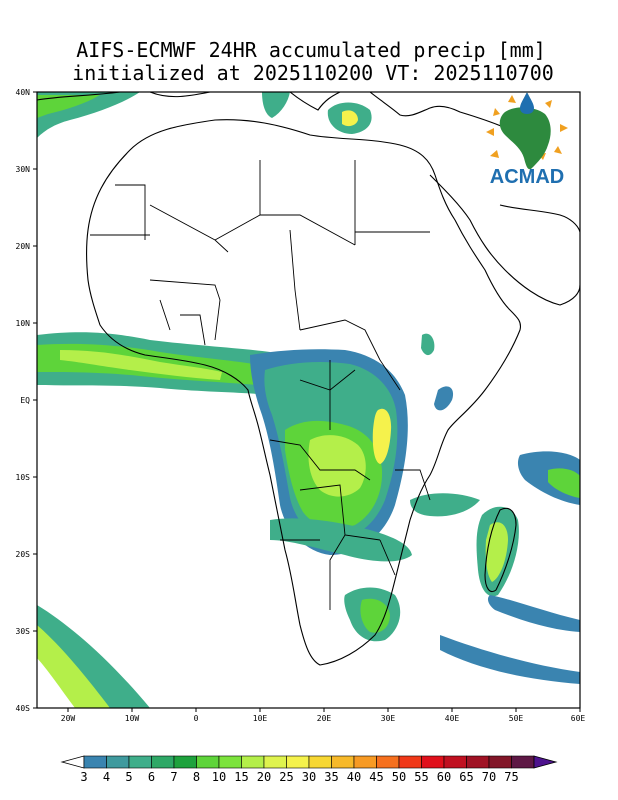 Image resolution: width=618 pixels, height=800 pixels. What do you see at coordinates (496, 552) in the screenshot?
I see `precip-madagascar-core` at bounding box center [496, 552].